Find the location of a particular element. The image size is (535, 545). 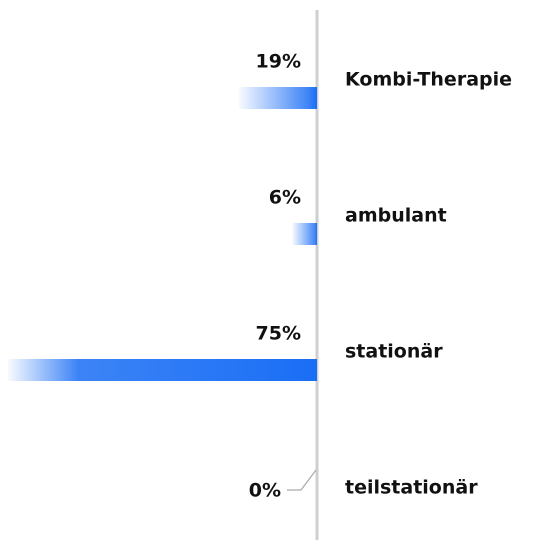

value-label: 0% is located at coordinates (265, 491).